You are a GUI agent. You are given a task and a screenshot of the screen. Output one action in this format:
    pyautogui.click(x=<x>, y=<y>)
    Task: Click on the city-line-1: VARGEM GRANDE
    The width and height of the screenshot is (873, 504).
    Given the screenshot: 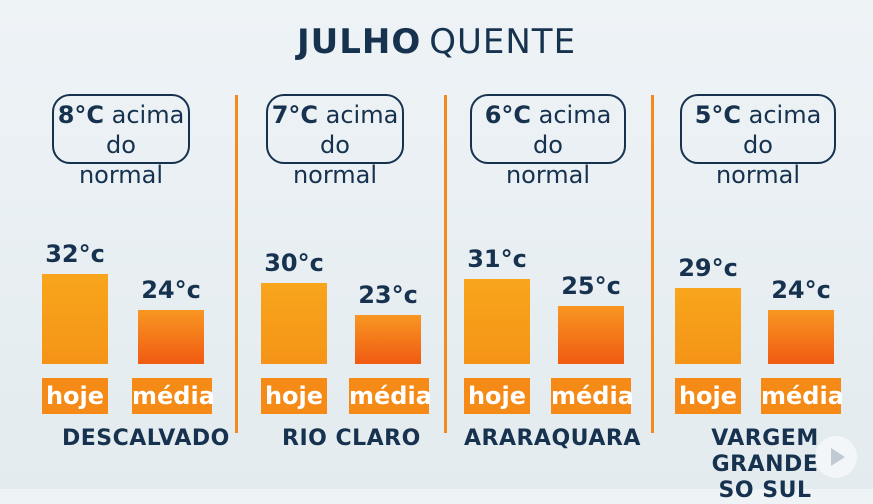 What is the action you would take?
    pyautogui.click(x=765, y=451)
    